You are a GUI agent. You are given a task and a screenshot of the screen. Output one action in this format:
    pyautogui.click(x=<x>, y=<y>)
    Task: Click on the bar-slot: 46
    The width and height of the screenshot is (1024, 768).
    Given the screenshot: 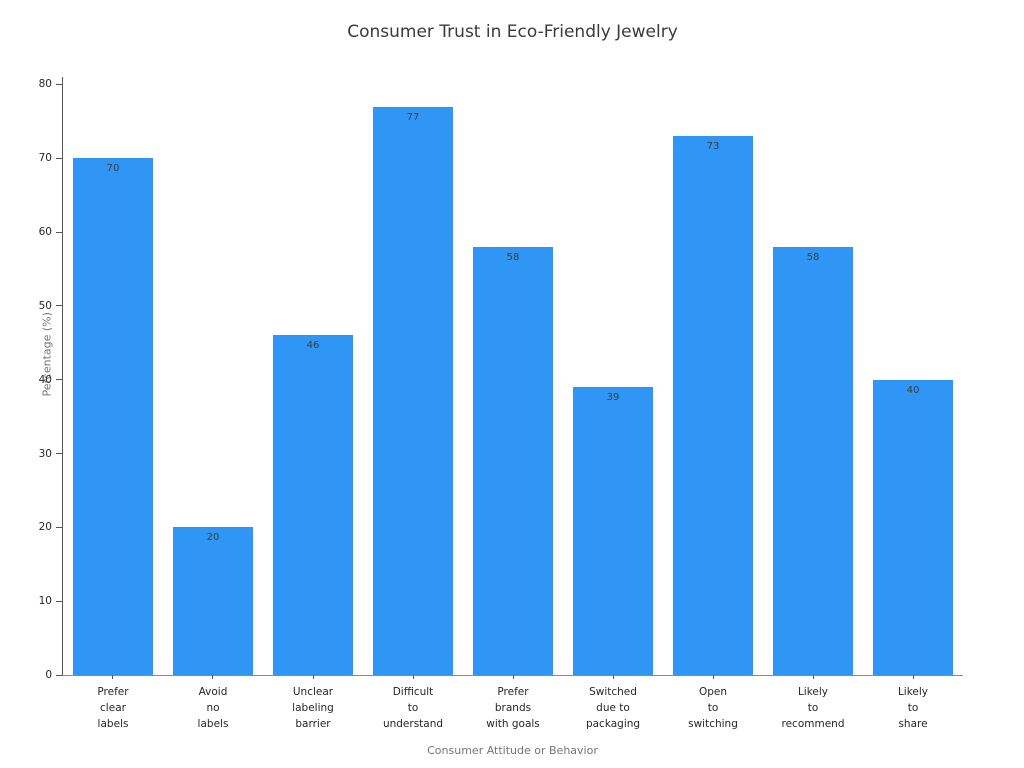 What is the action you would take?
    pyautogui.click(x=313, y=376)
    